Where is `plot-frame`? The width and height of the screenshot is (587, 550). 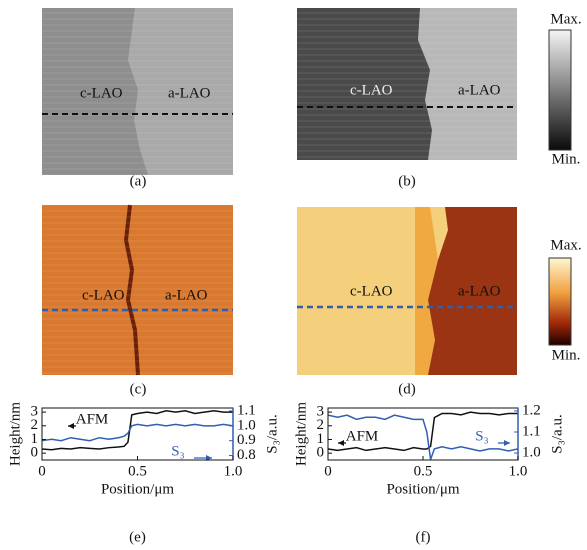 plot-frame is located at coordinates (137, 434).